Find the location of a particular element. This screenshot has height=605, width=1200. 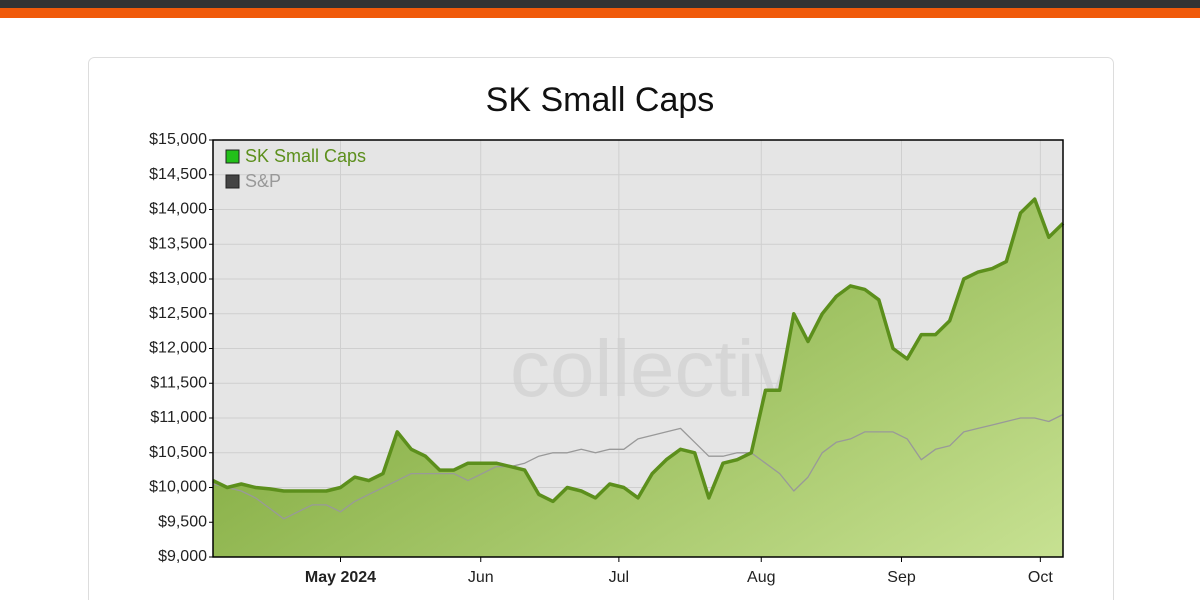

x-tick-label: Oct is located at coordinates (1040, 577).